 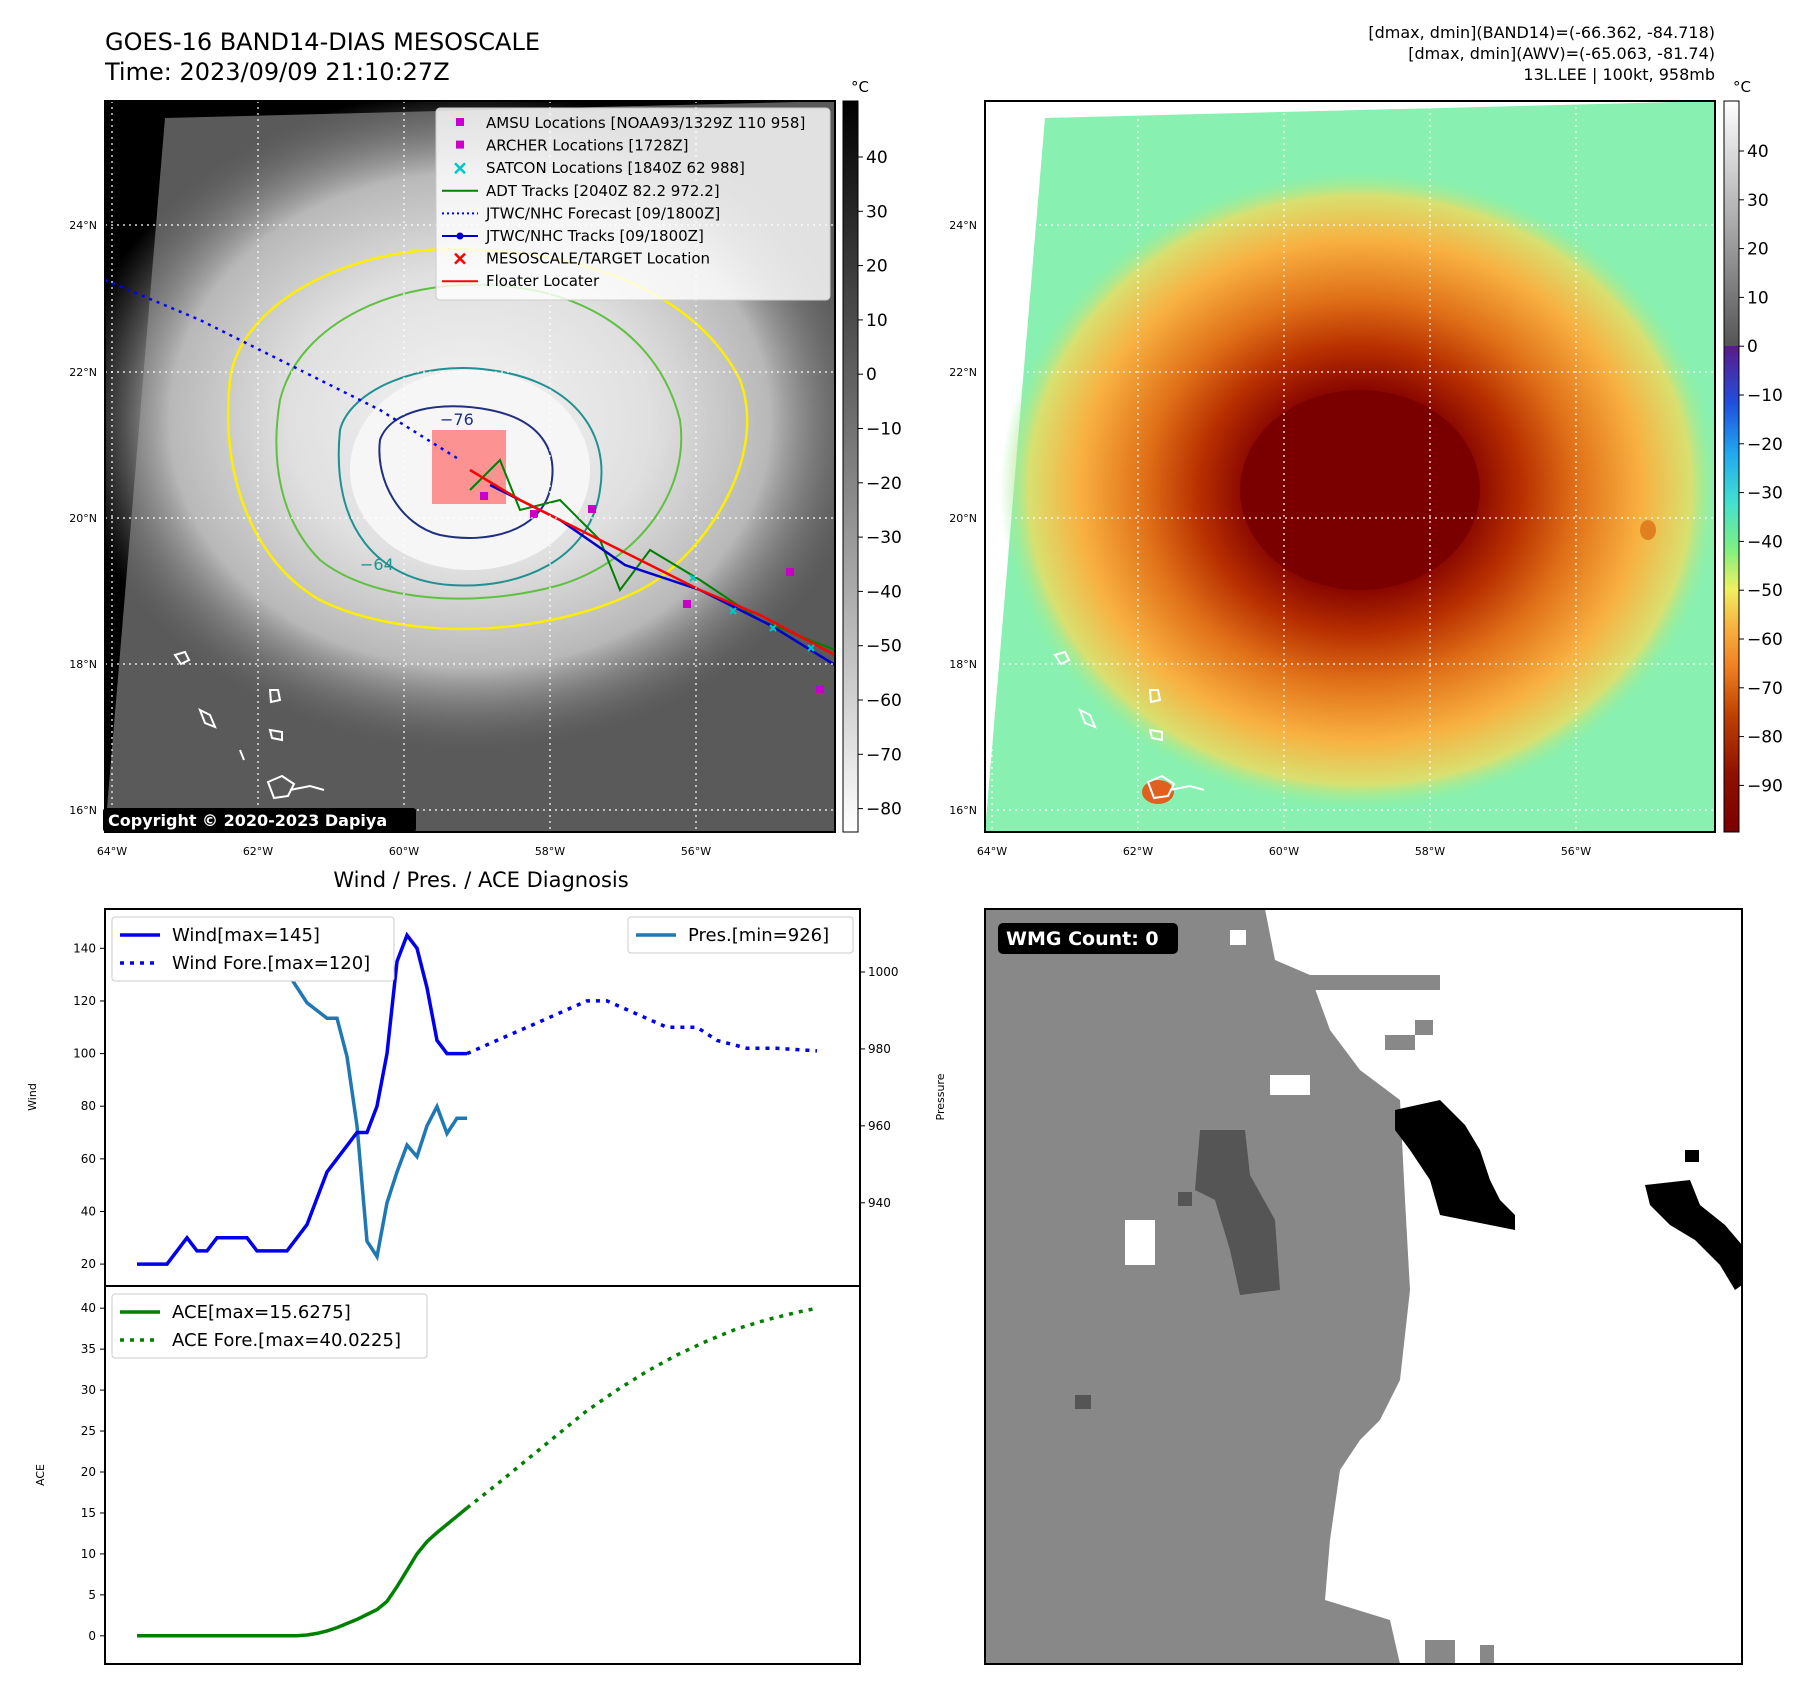 I want to click on wmg-count-badge, so click(x=1088, y=938).